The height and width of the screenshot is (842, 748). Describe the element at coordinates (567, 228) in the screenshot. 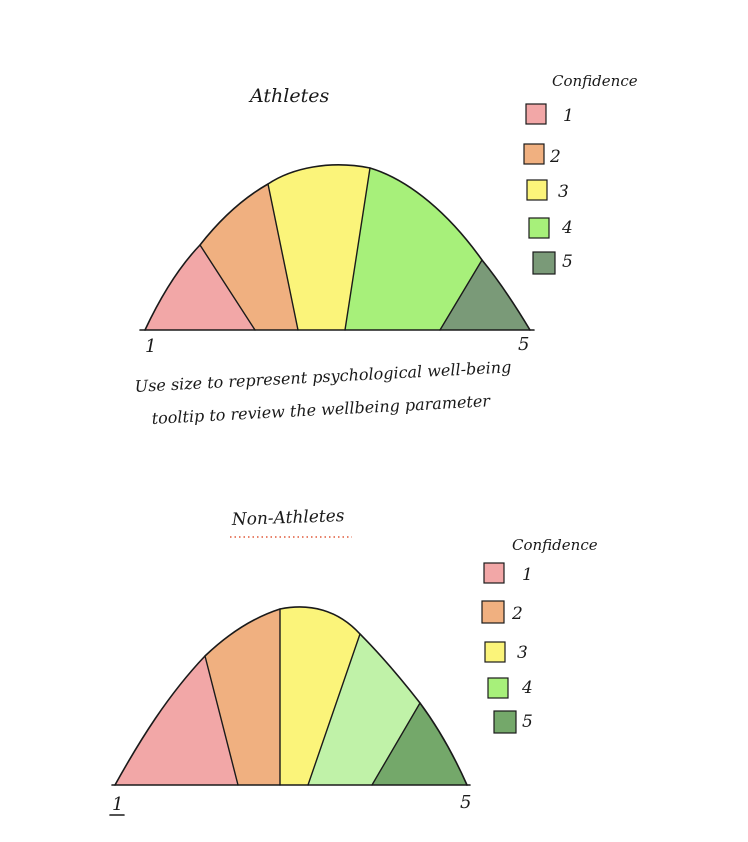

I see `athletes-legend-label-4: 4` at that location.